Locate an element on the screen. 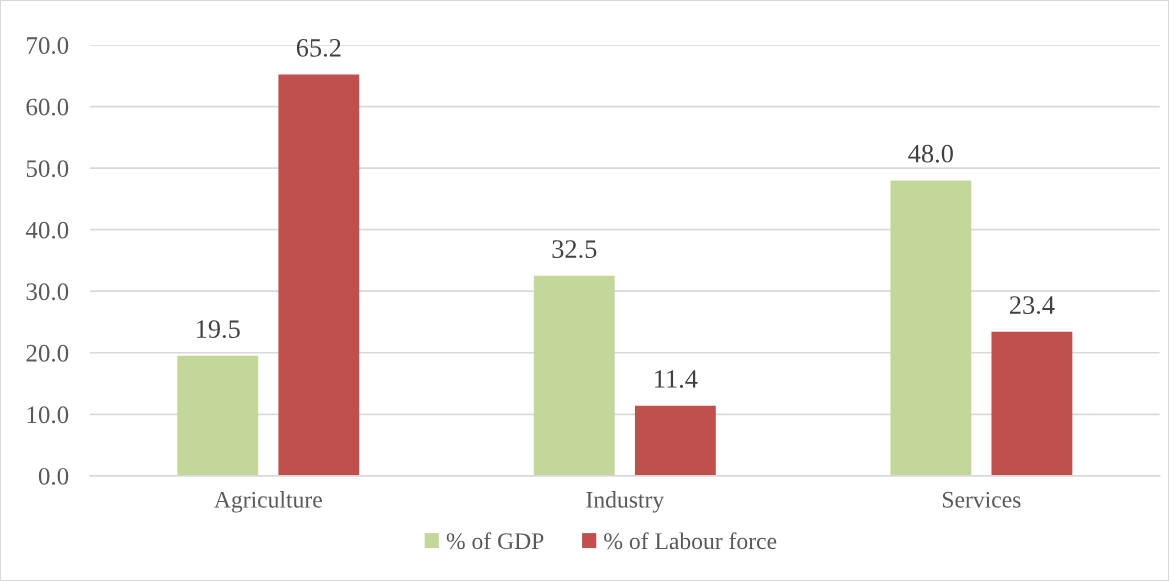  y-tick-label: 0.0 is located at coordinates (53, 476).